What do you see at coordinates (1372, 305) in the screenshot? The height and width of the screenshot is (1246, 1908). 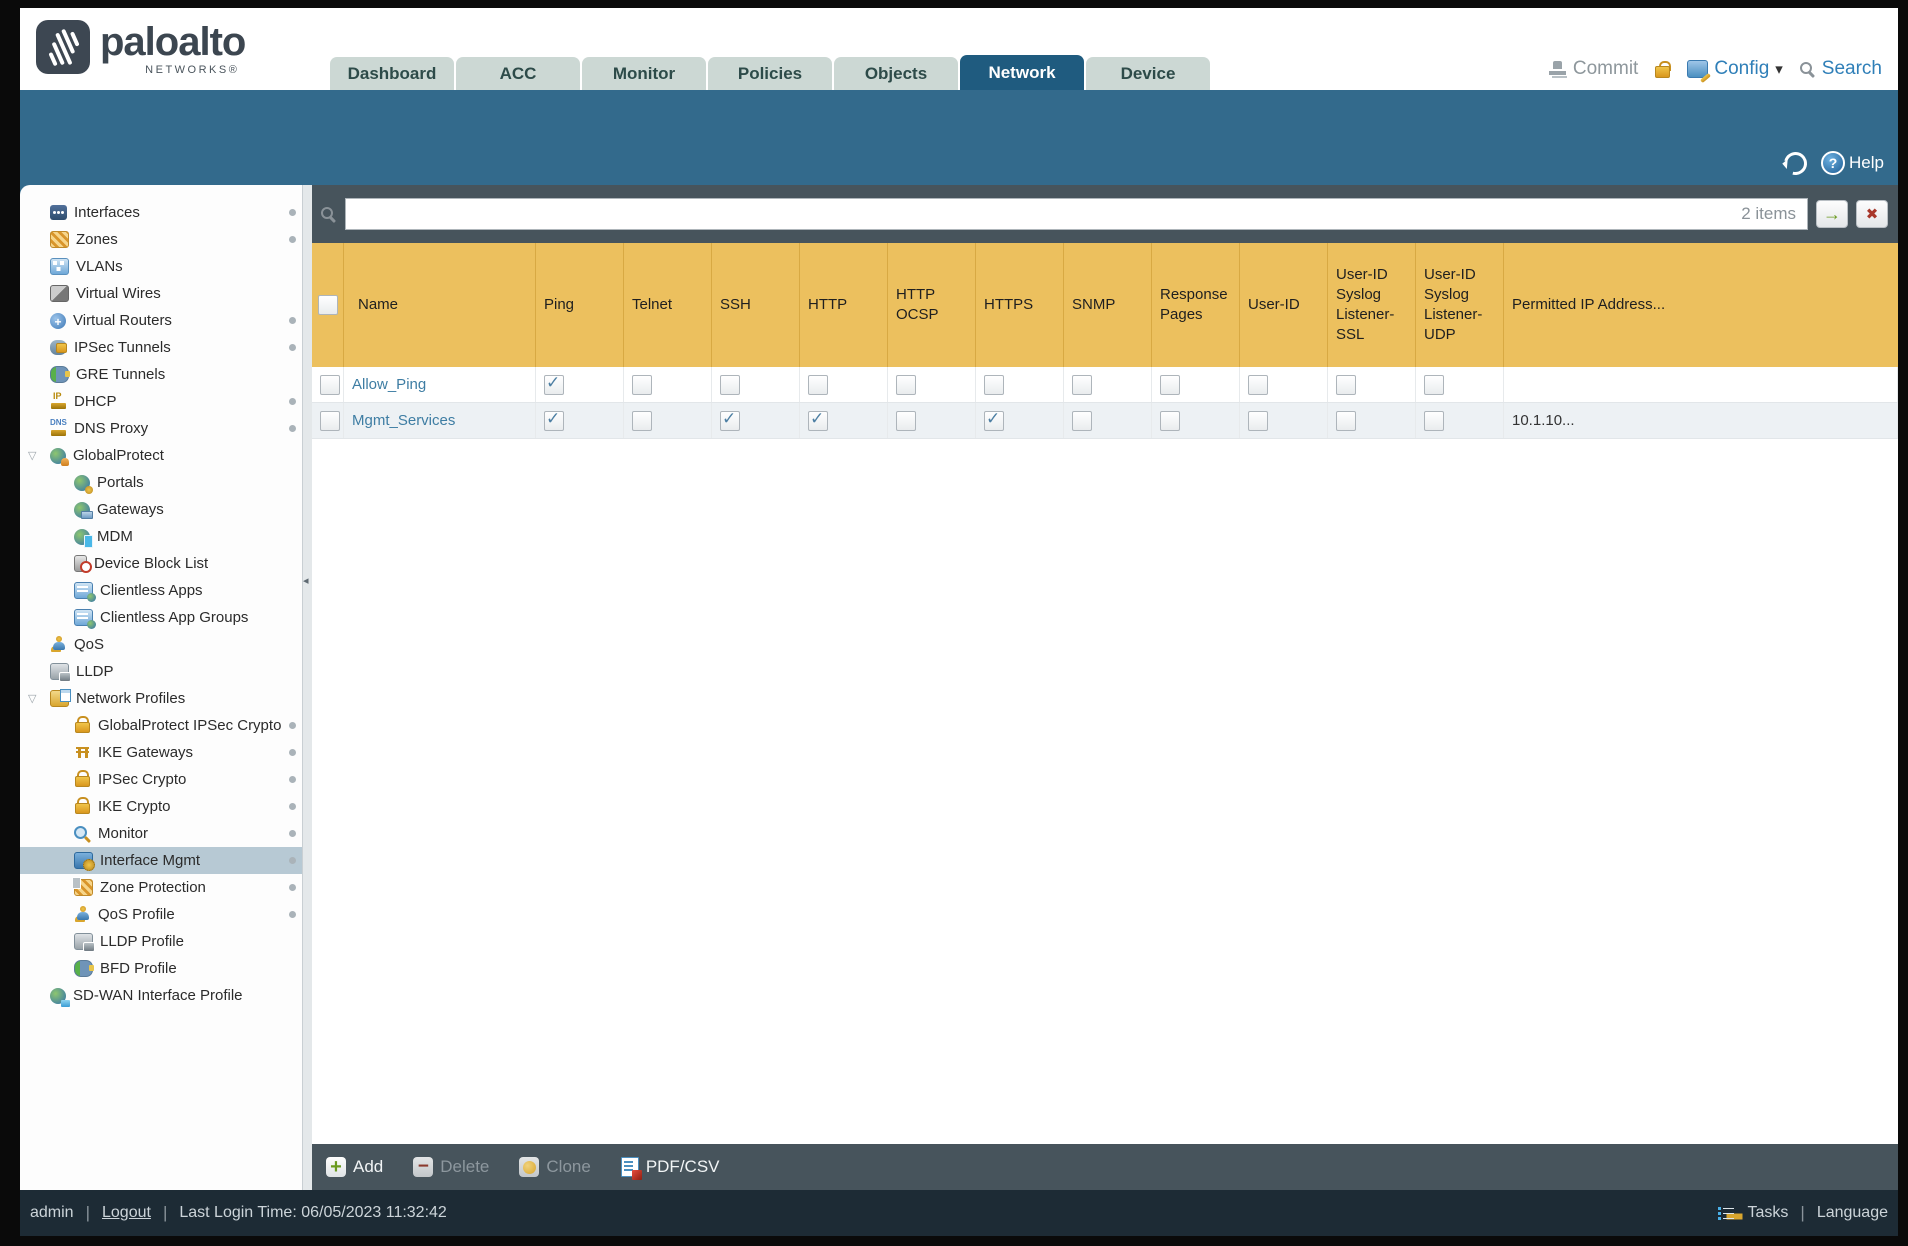 I see `column-uid-syslog-ssl: User-ID Syslog Listener-SSL` at bounding box center [1372, 305].